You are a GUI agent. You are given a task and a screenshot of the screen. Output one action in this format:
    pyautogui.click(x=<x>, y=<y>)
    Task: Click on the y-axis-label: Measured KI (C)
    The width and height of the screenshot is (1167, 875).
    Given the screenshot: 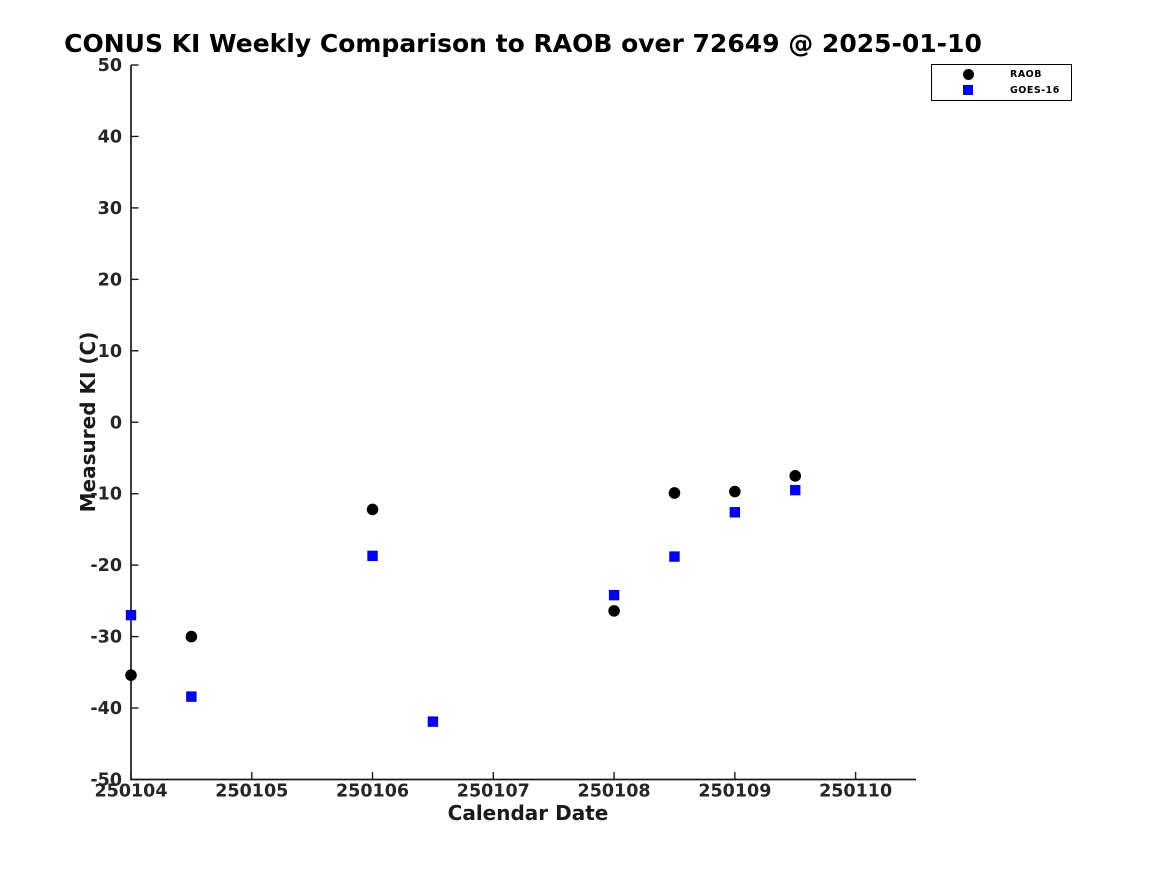 What is the action you would take?
    pyautogui.click(x=88, y=422)
    